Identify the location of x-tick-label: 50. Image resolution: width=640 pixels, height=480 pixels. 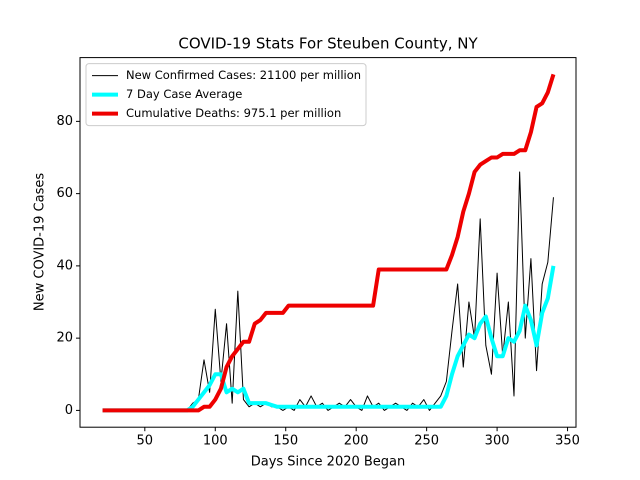
(145, 441).